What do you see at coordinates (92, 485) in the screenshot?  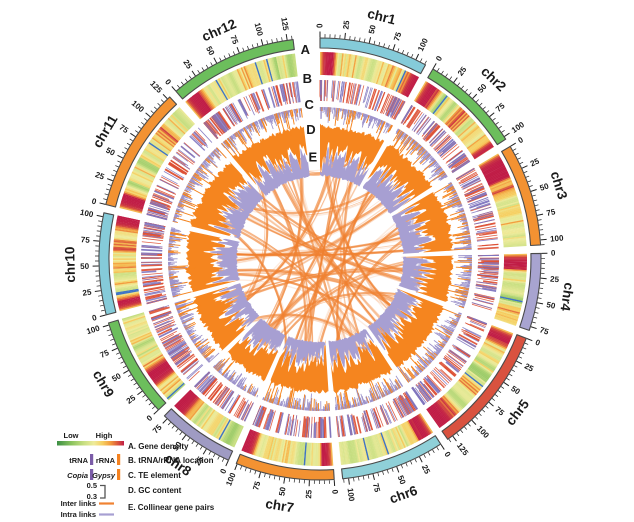 I see `legend-gc-high-value: 0.5` at bounding box center [92, 485].